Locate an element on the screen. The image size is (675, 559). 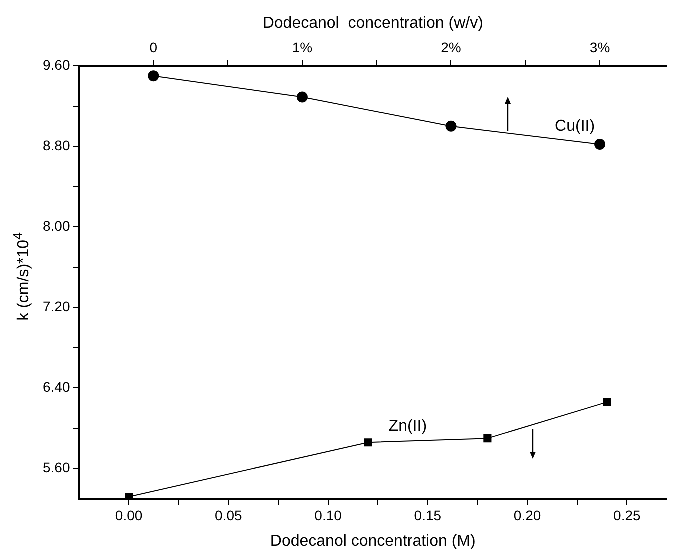
y-tick-label: 8.80 is located at coordinates (56, 145).